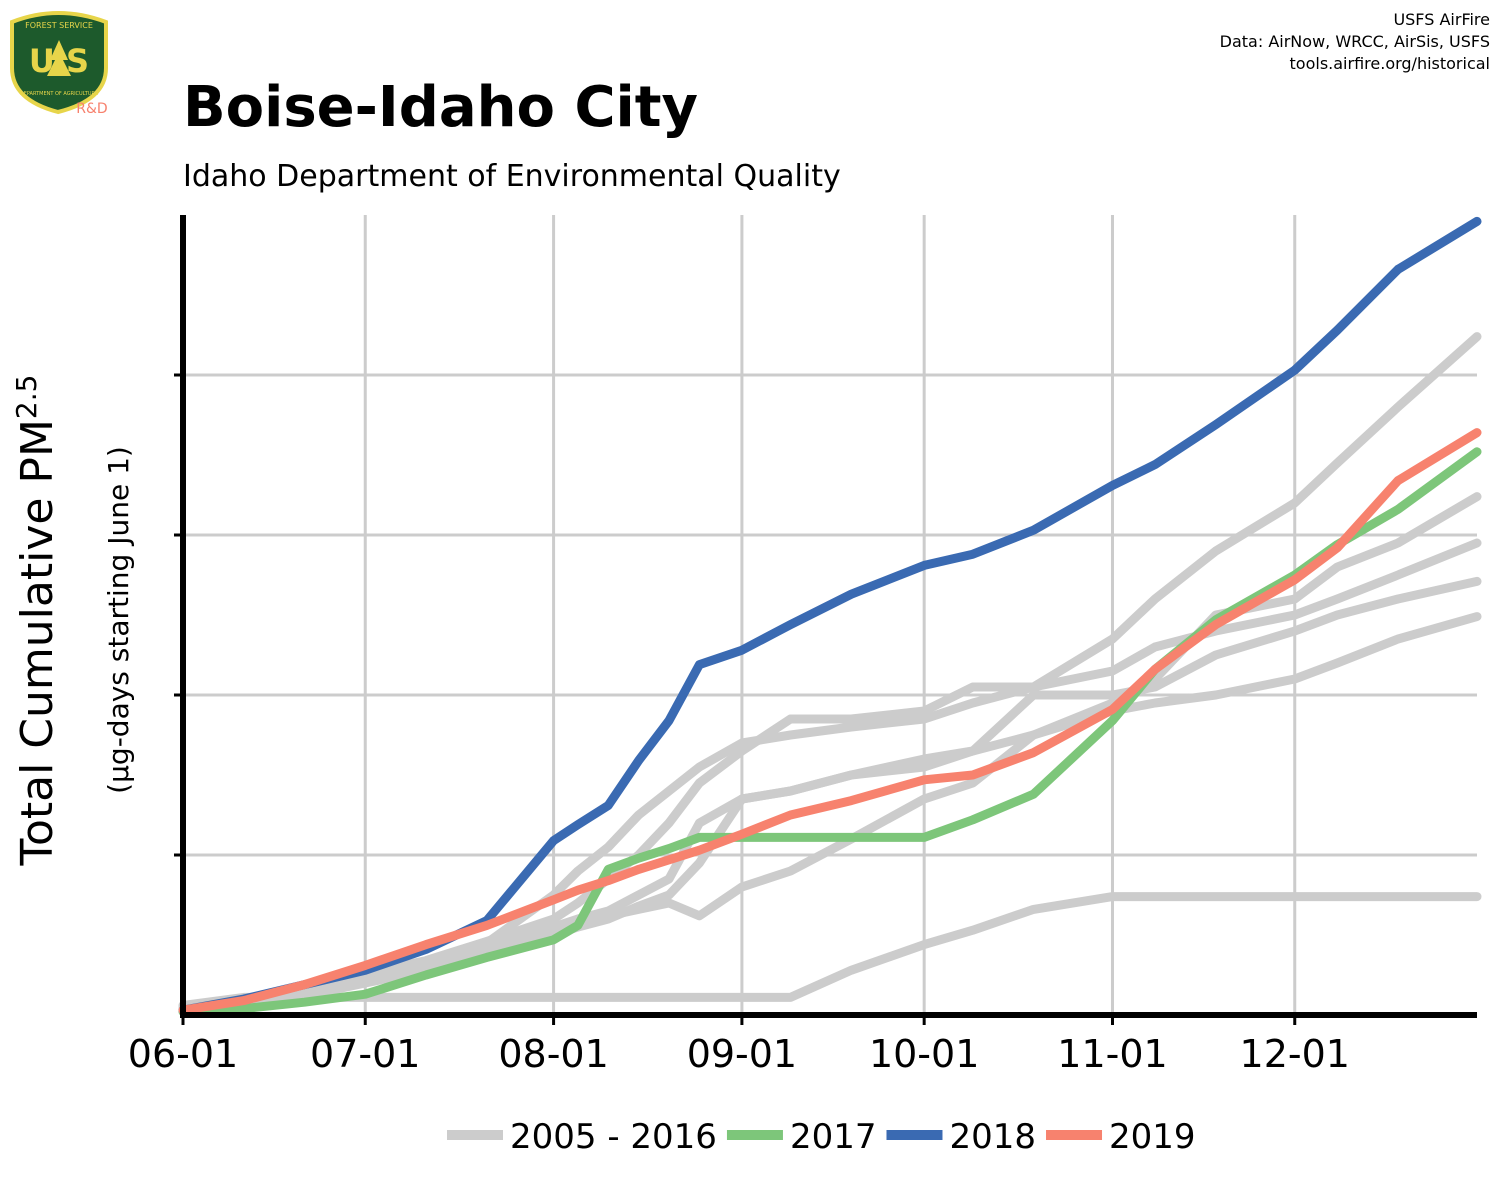 This screenshot has width=1500, height=1200. I want to click on legend-label: 2019, so click(1152, 1137).